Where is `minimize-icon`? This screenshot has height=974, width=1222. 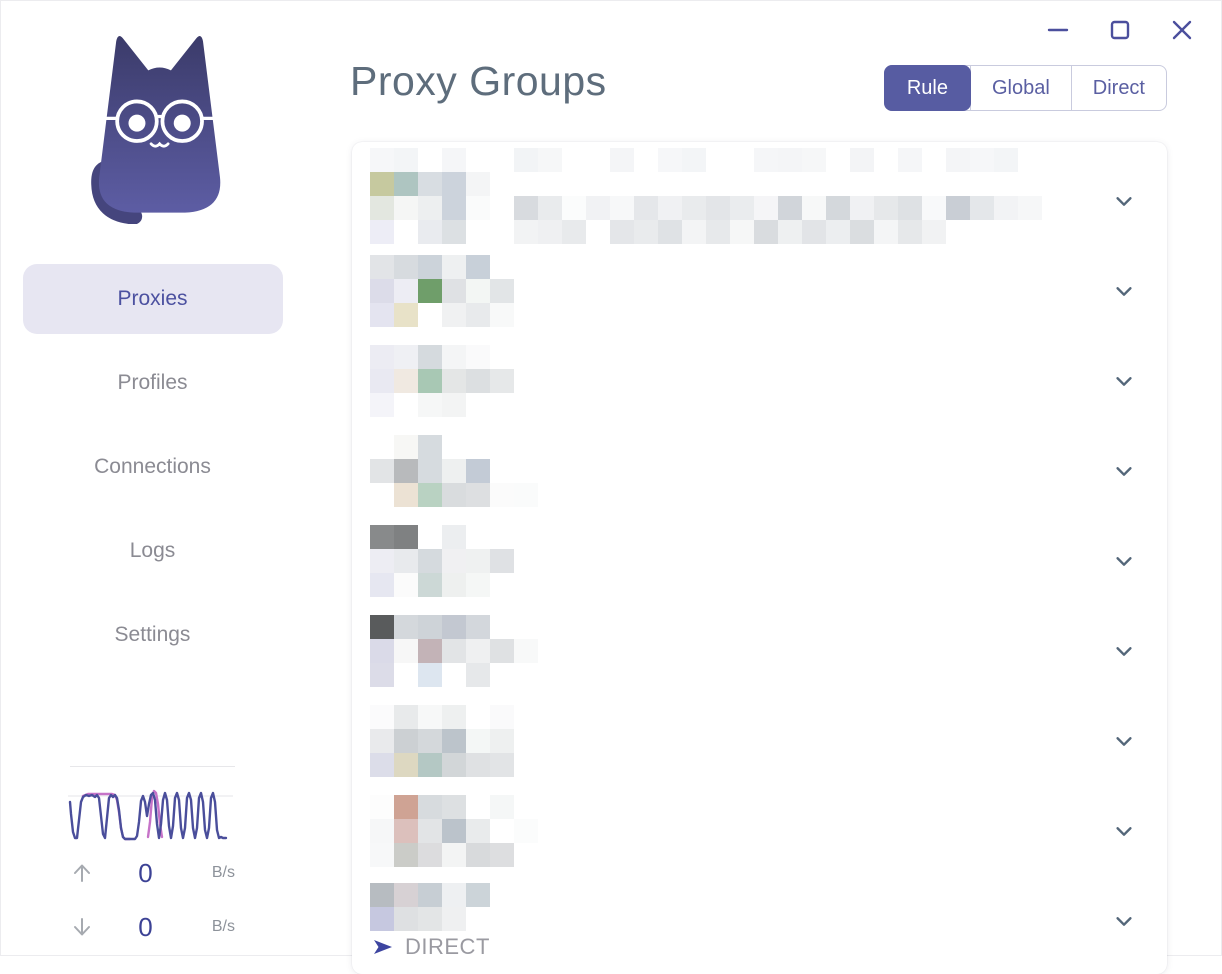 minimize-icon is located at coordinates (1058, 30).